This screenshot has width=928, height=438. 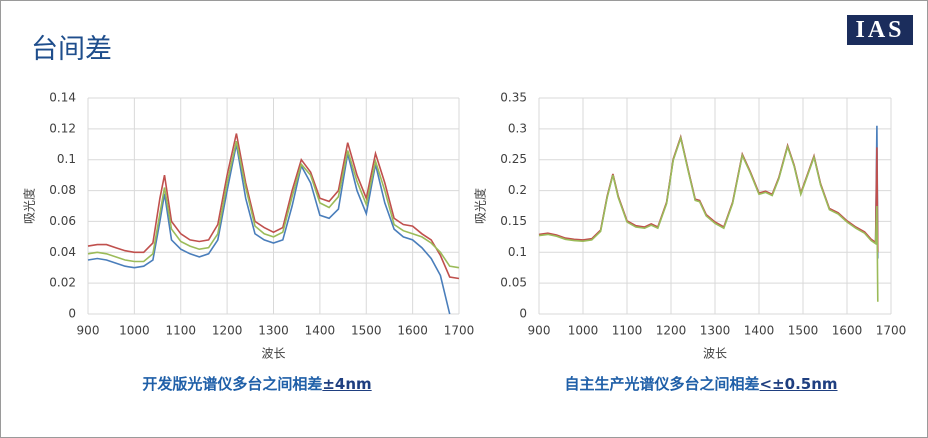 I want to click on y-tick-label: 0.35, so click(x=513, y=98).